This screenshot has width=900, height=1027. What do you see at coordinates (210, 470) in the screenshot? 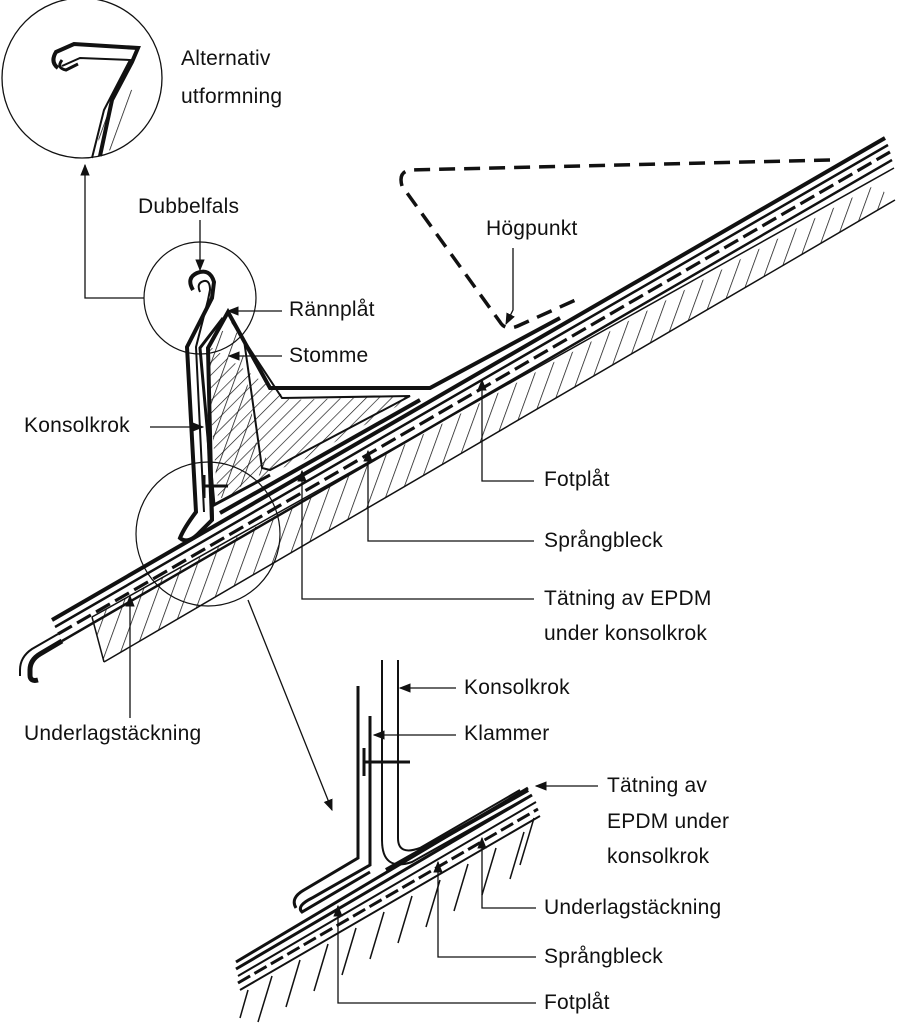
I see `bracket-hook` at bounding box center [210, 470].